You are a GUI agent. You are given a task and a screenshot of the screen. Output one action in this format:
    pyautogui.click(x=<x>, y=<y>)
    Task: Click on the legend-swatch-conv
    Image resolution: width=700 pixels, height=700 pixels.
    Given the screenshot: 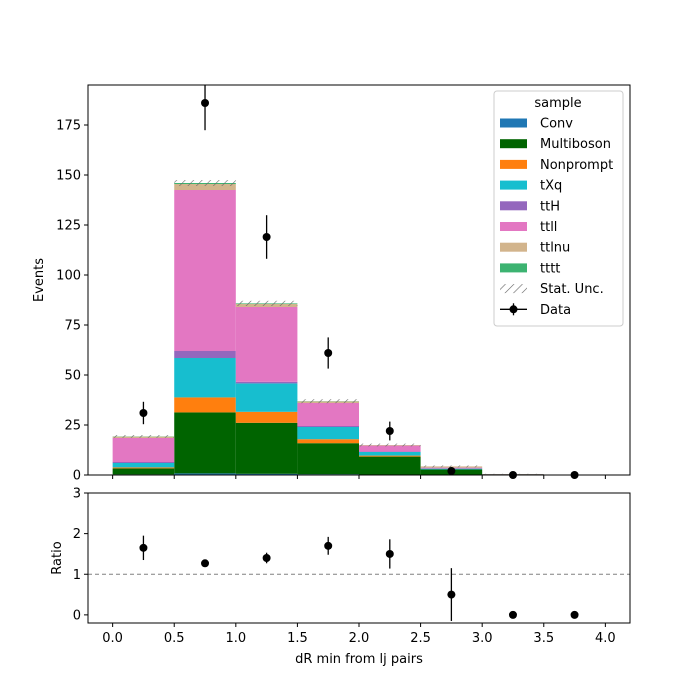 What is the action you would take?
    pyautogui.click(x=513, y=123)
    